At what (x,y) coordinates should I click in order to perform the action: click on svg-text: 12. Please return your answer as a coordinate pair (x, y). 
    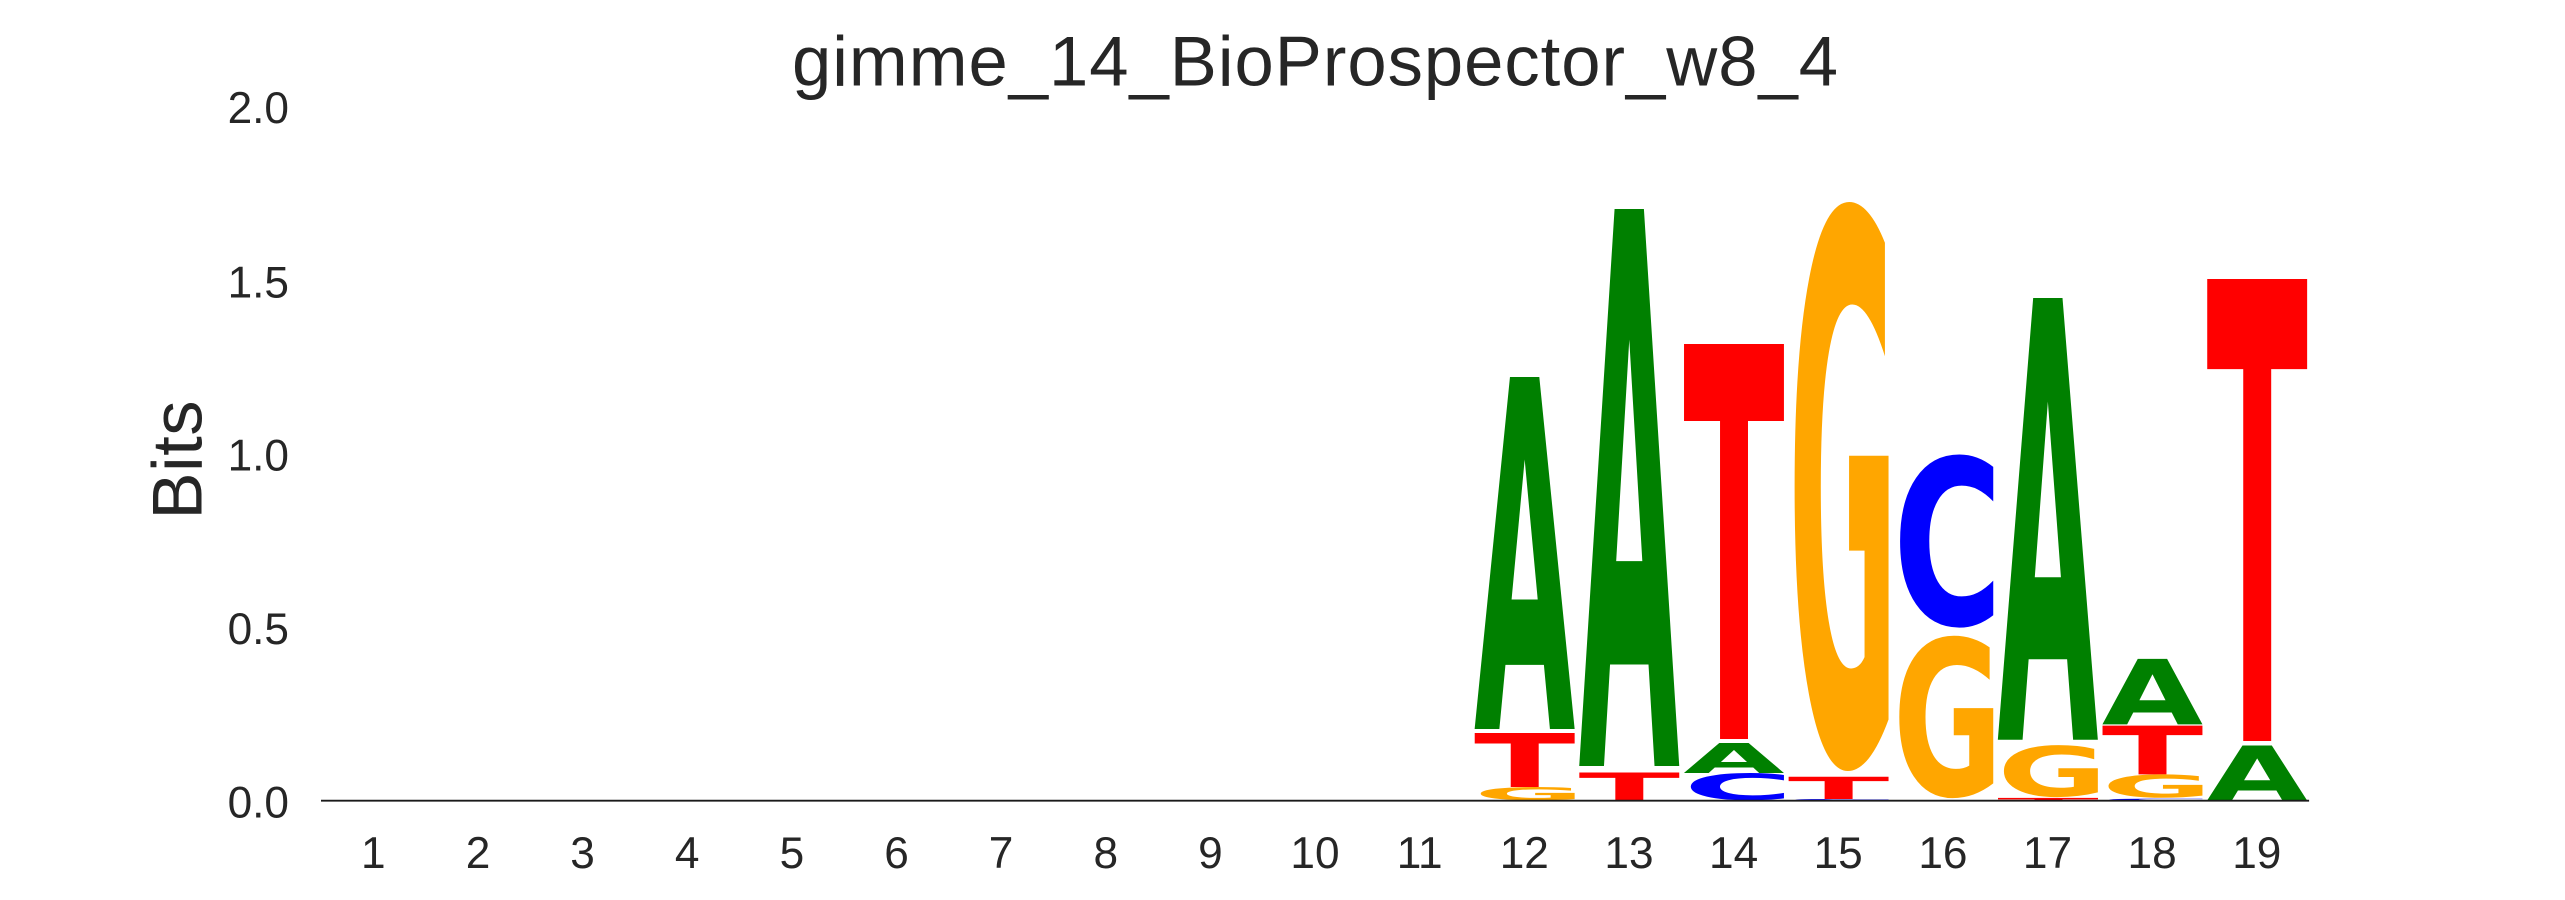
    Looking at the image, I should click on (1524, 853).